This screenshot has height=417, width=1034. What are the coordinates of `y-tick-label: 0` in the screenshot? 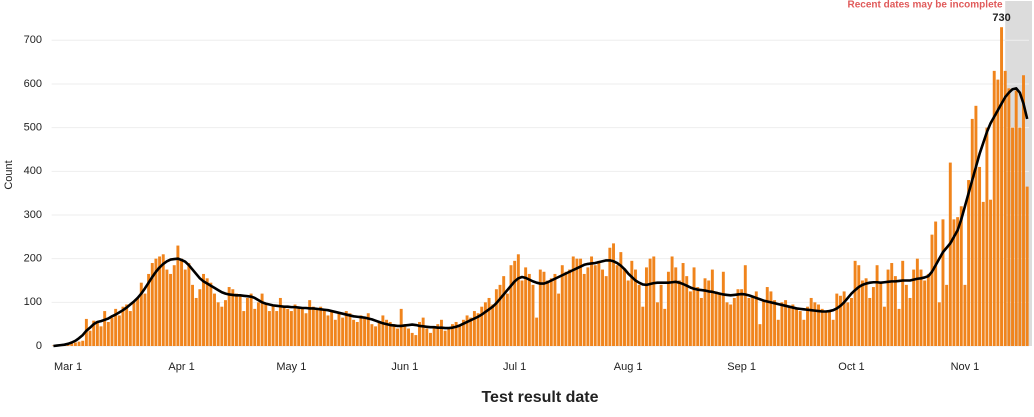 It's located at (39, 346).